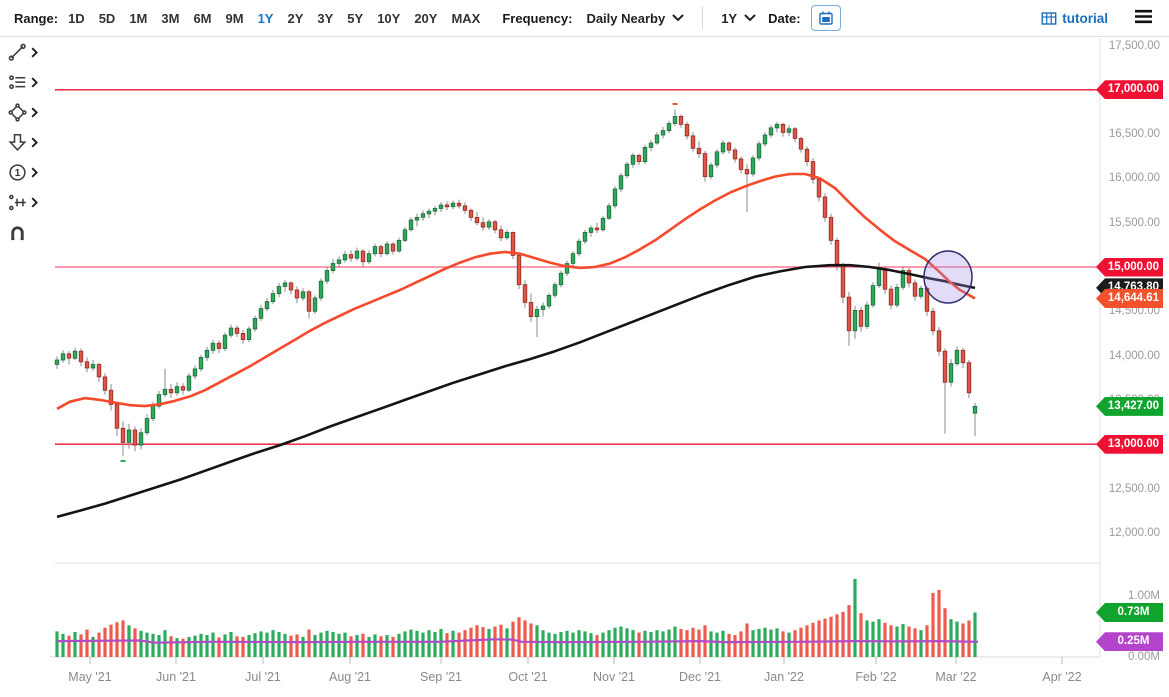 The image size is (1169, 697). What do you see at coordinates (1134, 311) in the screenshot?
I see `y-axis-label: 14,500.00` at bounding box center [1134, 311].